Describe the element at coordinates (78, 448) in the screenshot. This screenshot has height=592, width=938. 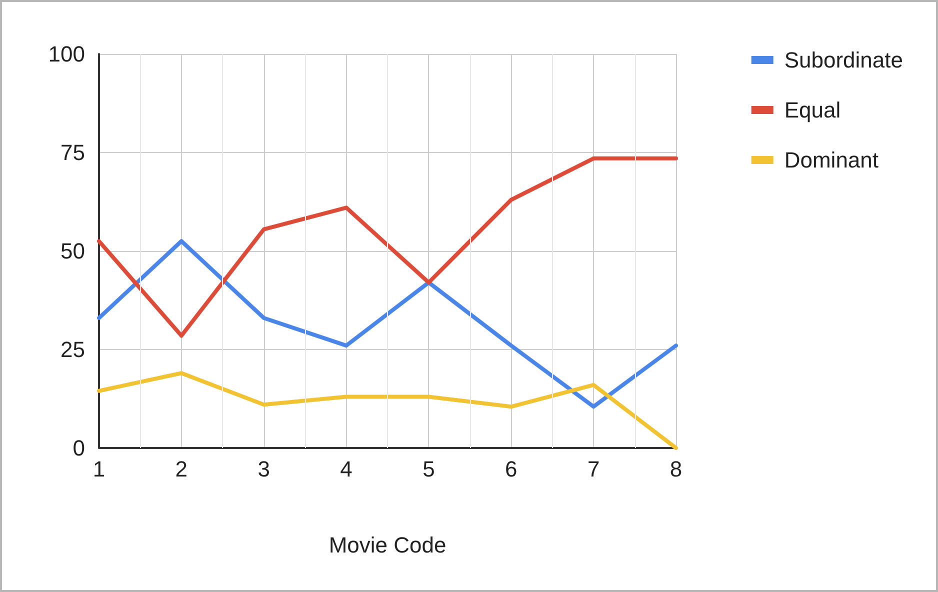
I see `y-tick-label: 0` at that location.